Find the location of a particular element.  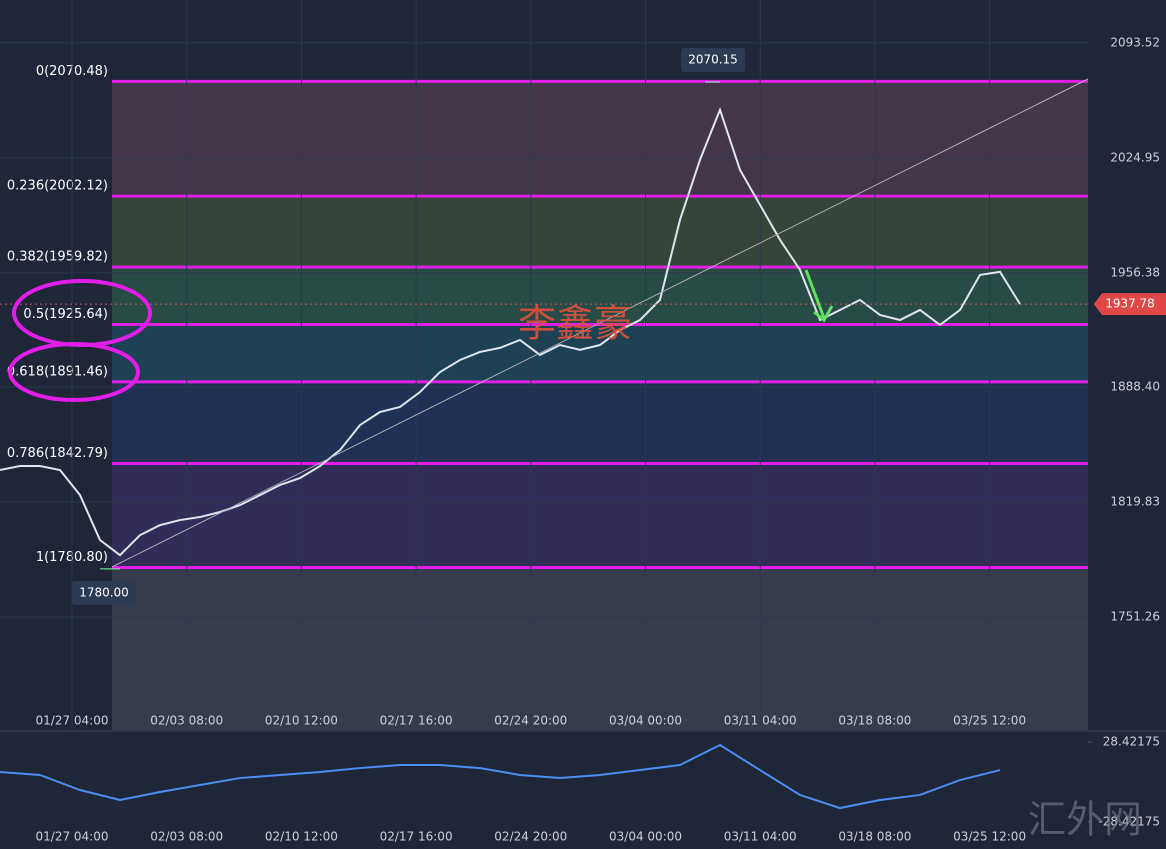

y-tick-label: 1888.40 is located at coordinates (1135, 386).